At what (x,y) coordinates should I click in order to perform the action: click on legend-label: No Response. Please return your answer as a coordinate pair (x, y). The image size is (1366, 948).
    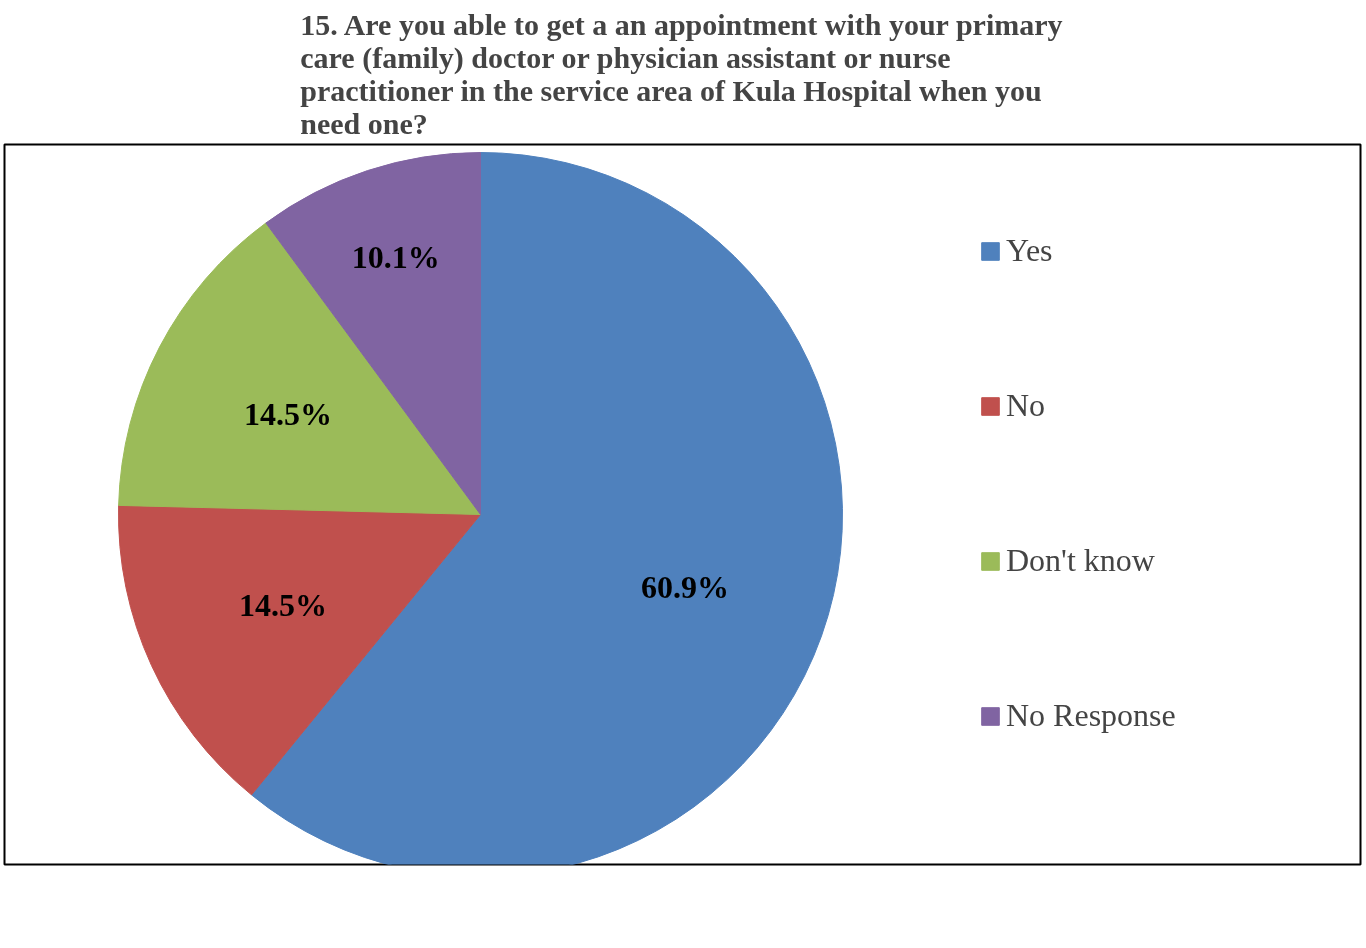
    Looking at the image, I should click on (1091, 715).